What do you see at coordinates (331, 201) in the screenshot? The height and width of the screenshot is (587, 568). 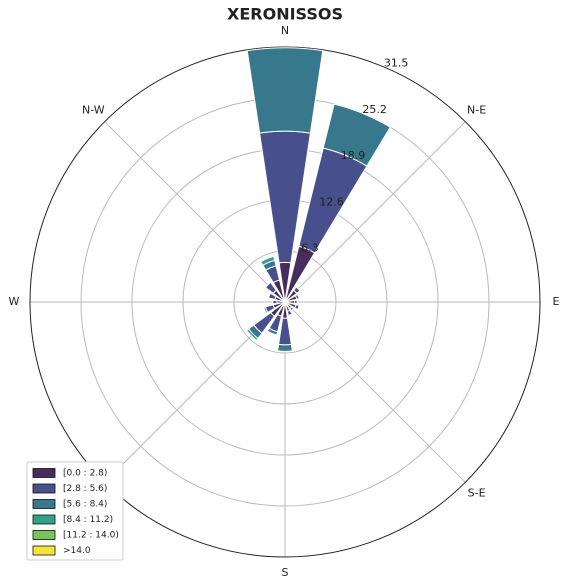 I see `radial-tick-label: 12.6` at bounding box center [331, 201].